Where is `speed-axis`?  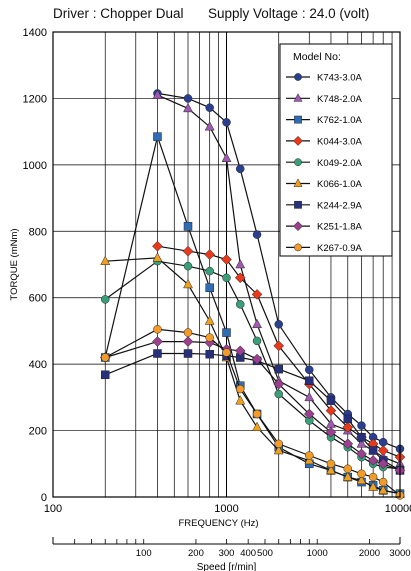
speed-axis is located at coordinates (226, 541).